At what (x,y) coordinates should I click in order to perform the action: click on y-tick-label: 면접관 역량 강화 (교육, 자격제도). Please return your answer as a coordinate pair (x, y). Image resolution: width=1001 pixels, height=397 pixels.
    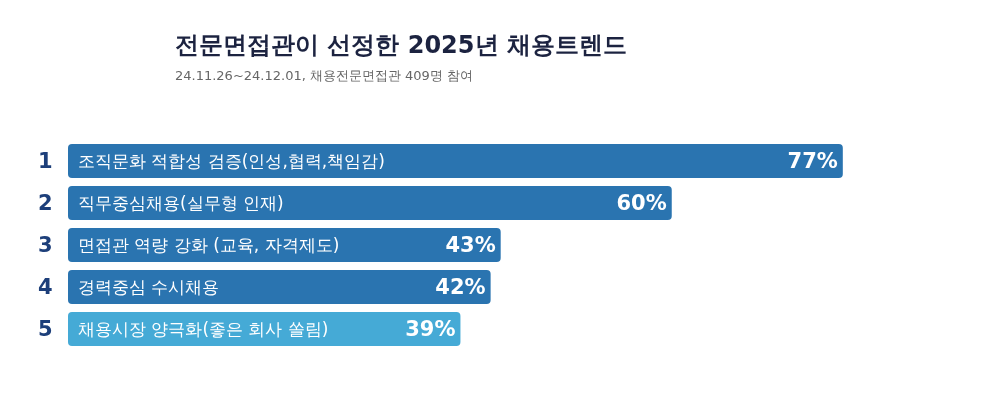
    Looking at the image, I should click on (209, 245).